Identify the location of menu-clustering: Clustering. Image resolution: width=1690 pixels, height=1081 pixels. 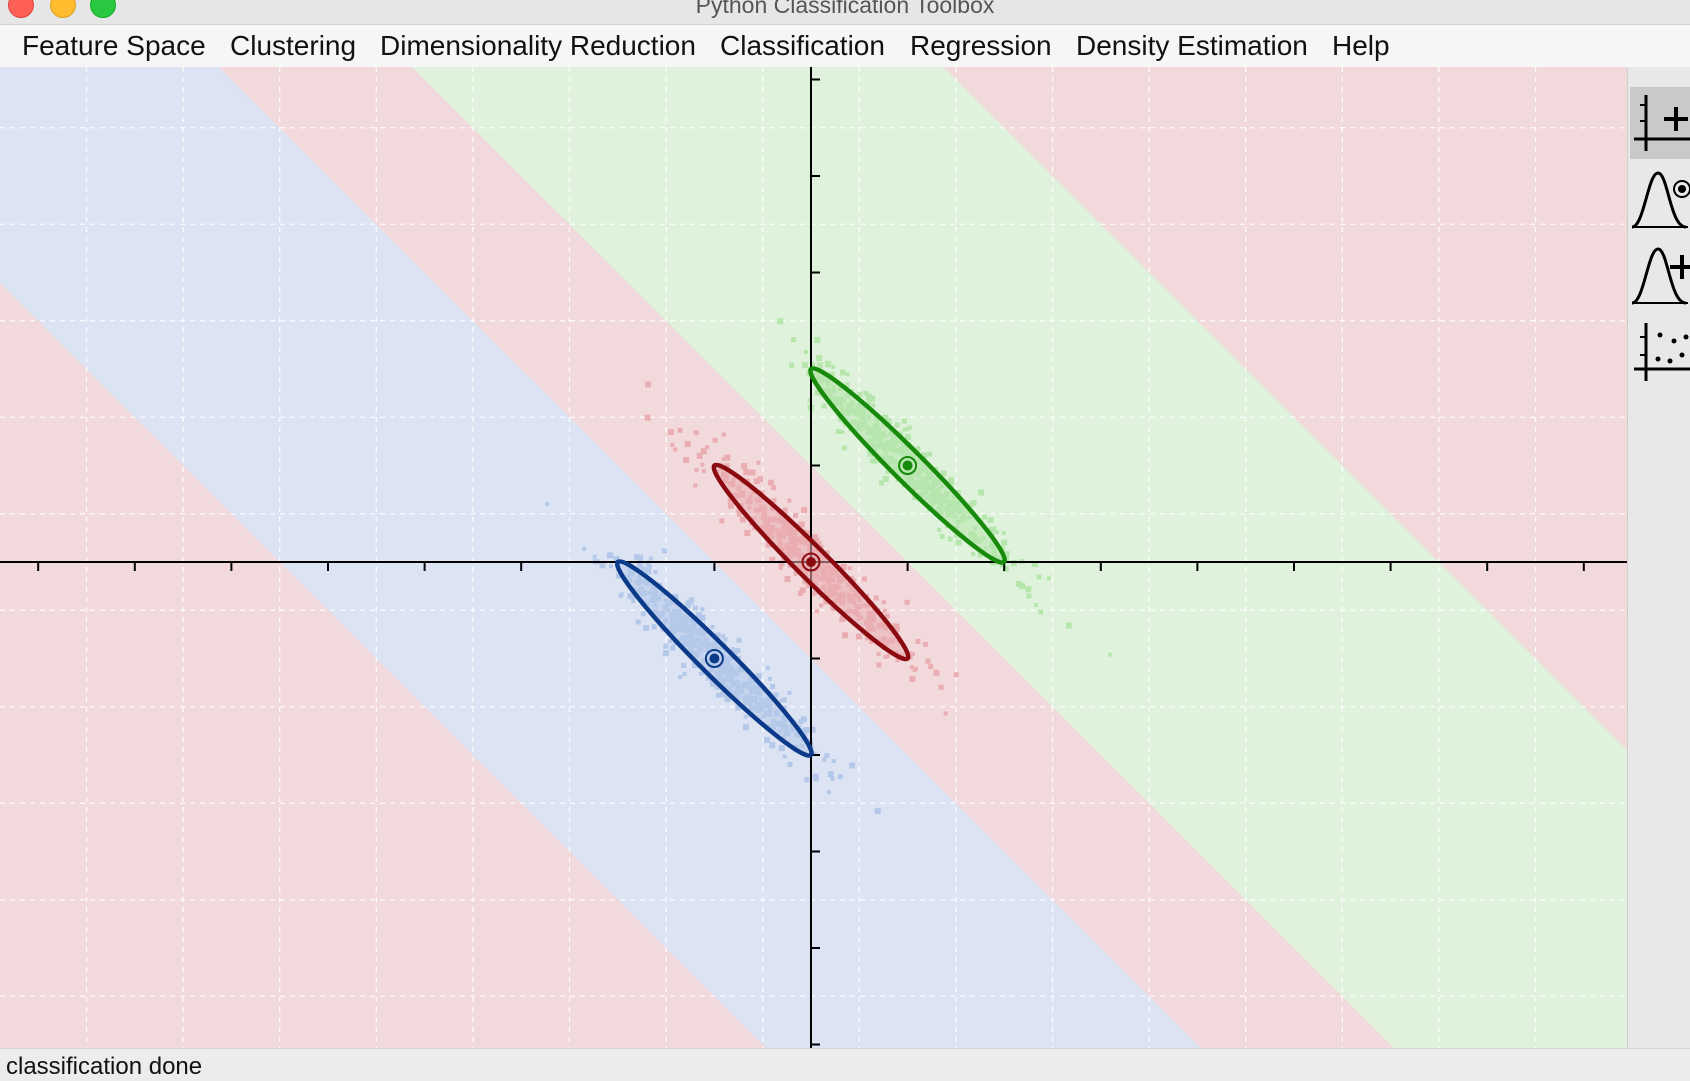
(293, 45).